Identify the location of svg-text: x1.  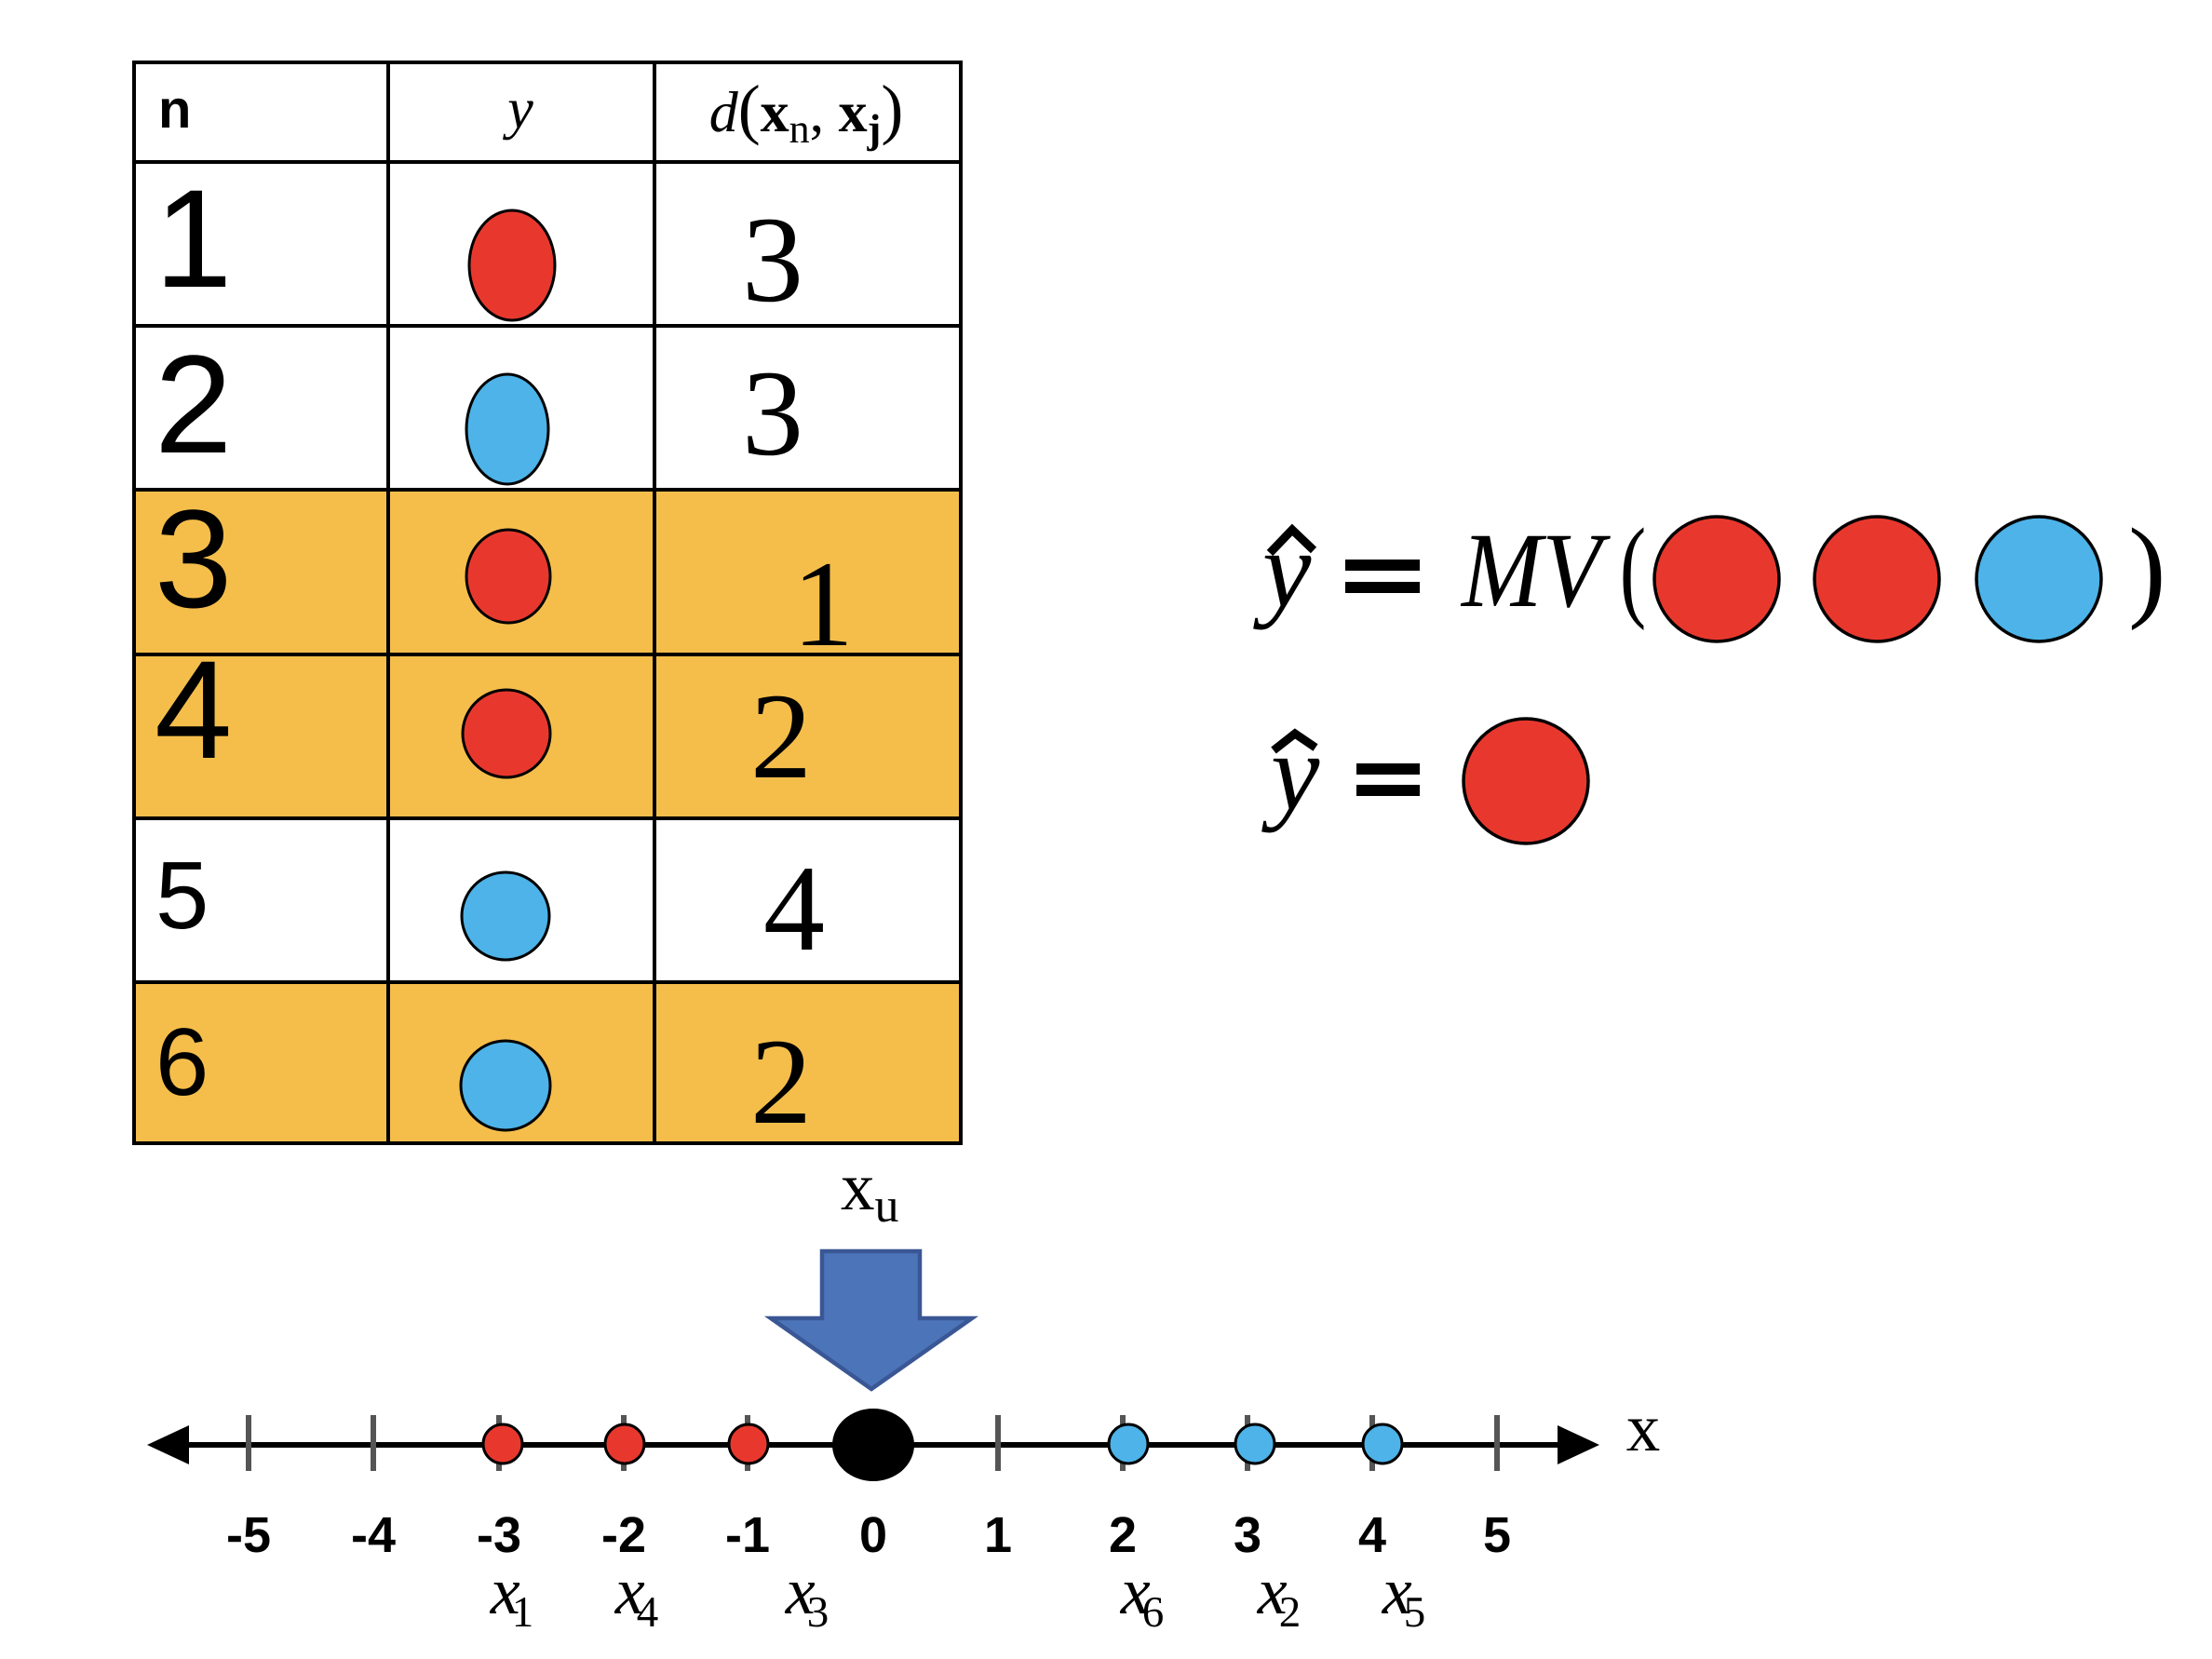
(511, 1595).